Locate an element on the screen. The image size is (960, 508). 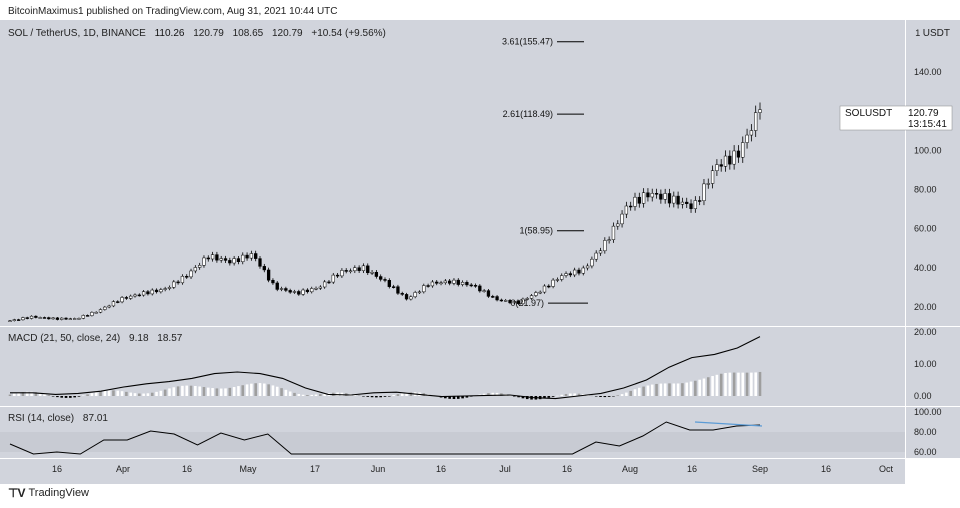
price-tag: SOLUSDT 120.79 13:15:41 is located at coordinates (896, 118).